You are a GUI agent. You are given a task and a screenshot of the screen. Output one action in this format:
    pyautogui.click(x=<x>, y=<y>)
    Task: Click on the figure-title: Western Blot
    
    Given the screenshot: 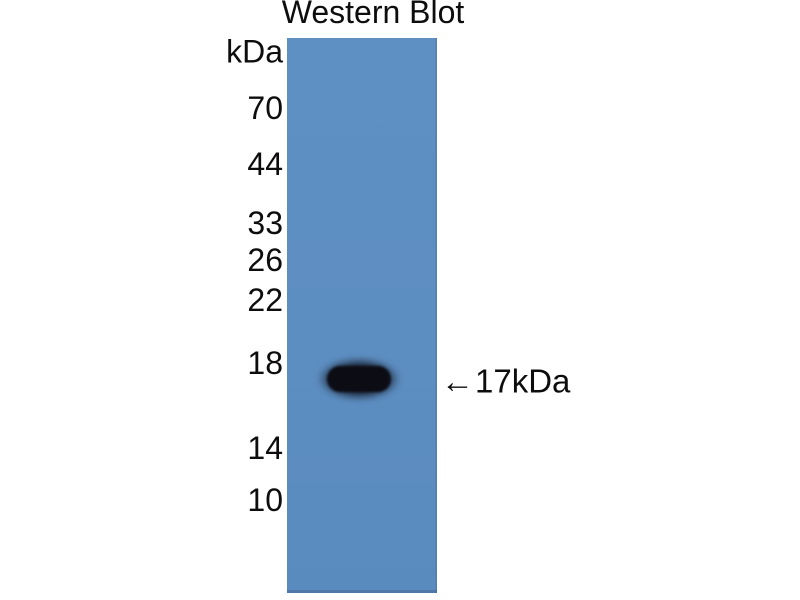 What is the action you would take?
    pyautogui.click(x=373, y=15)
    